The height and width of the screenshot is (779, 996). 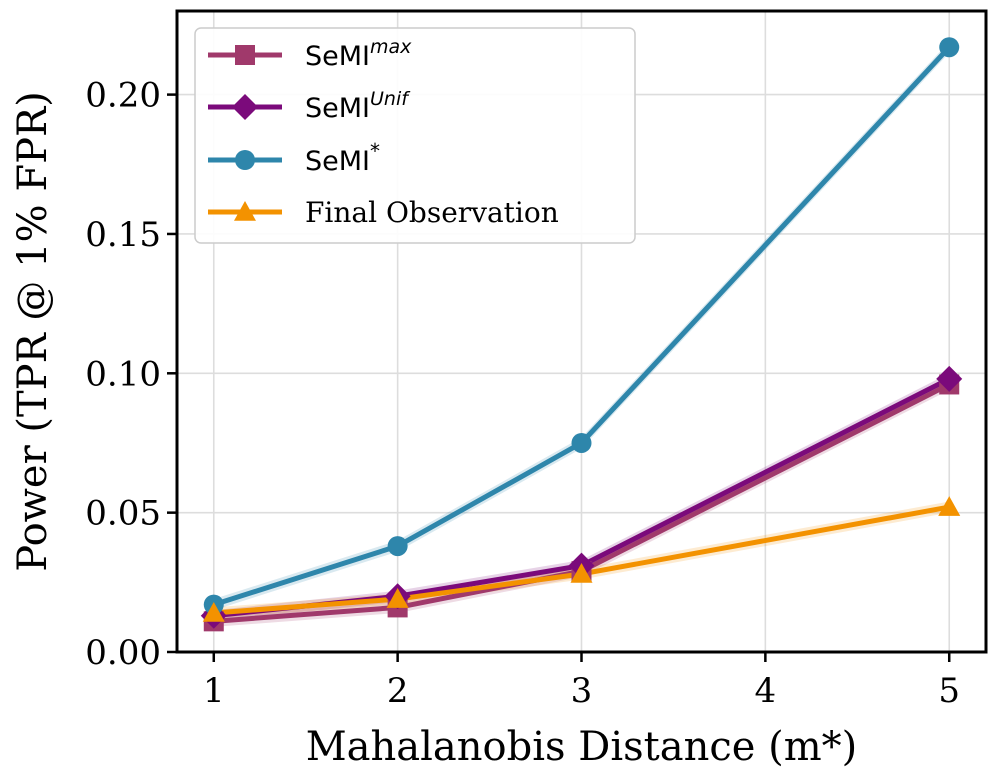 I want to click on x-tick-label: 2, so click(x=398, y=691).